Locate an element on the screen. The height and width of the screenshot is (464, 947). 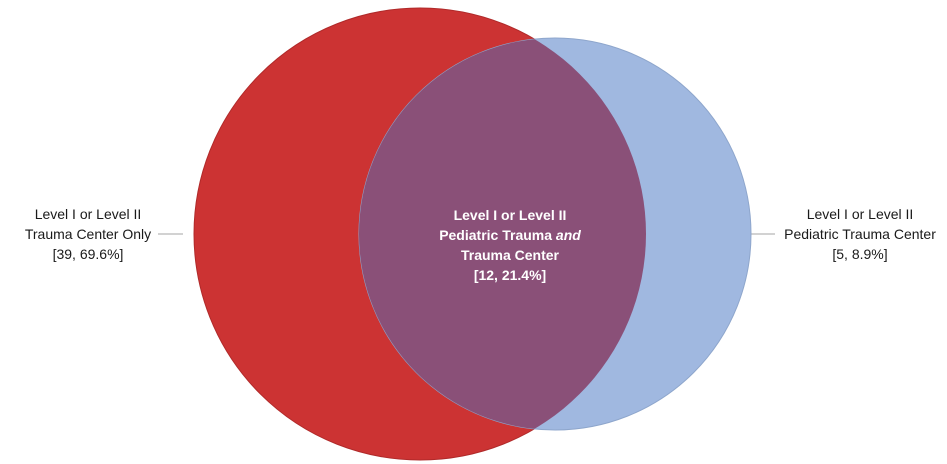
label-left-line1: Level I or Level II is located at coordinates (88, 214).